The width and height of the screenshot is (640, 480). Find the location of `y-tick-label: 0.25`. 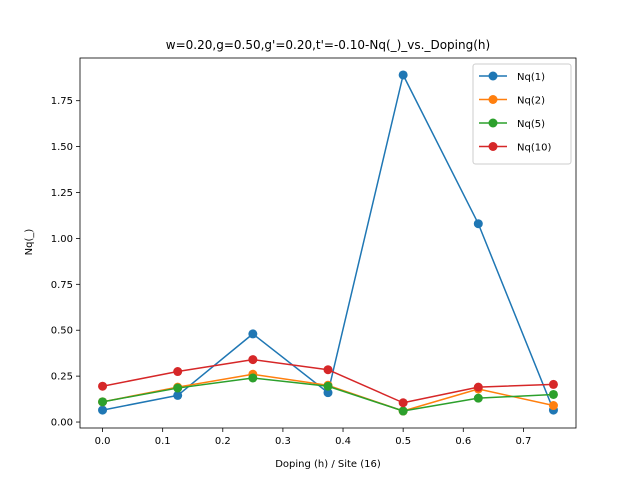

y-tick-label: 0.25 is located at coordinates (62, 377).